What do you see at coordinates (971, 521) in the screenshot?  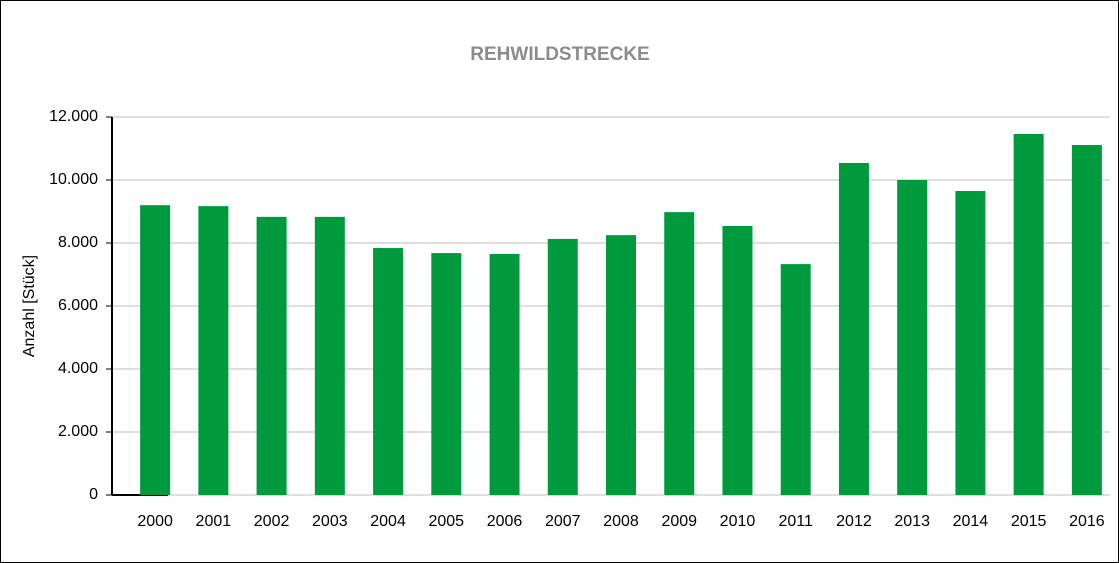 I see `x-tick-label: 2014` at bounding box center [971, 521].